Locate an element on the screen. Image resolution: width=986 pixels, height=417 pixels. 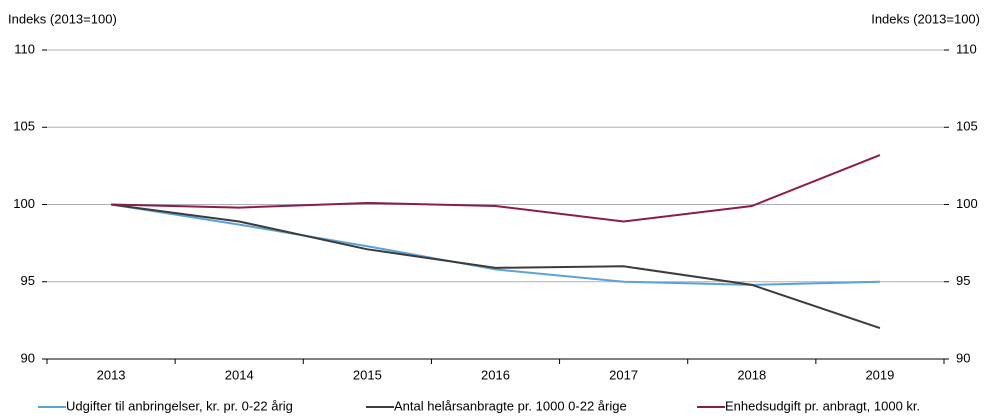
x-tick-label: 2016 is located at coordinates (495, 374).